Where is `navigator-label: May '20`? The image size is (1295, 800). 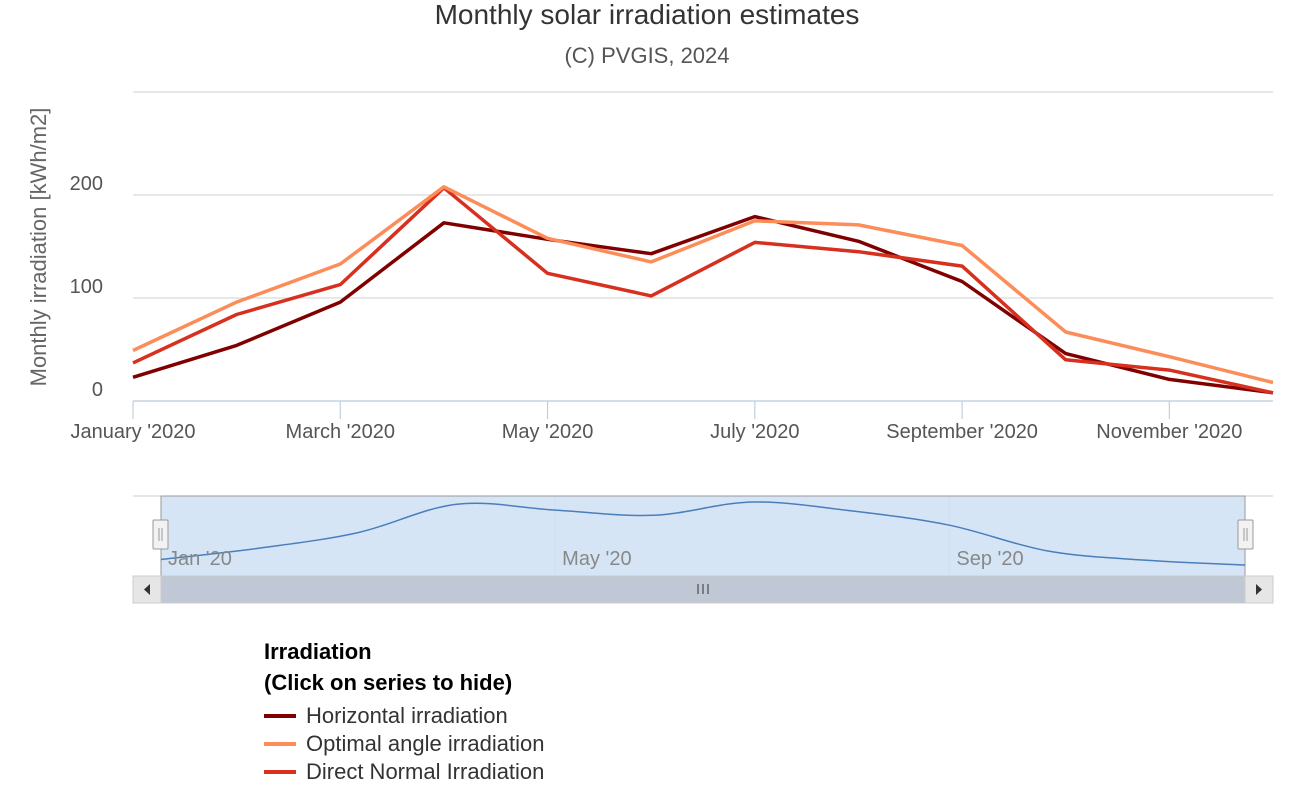
navigator-label: May '20 is located at coordinates (596, 559).